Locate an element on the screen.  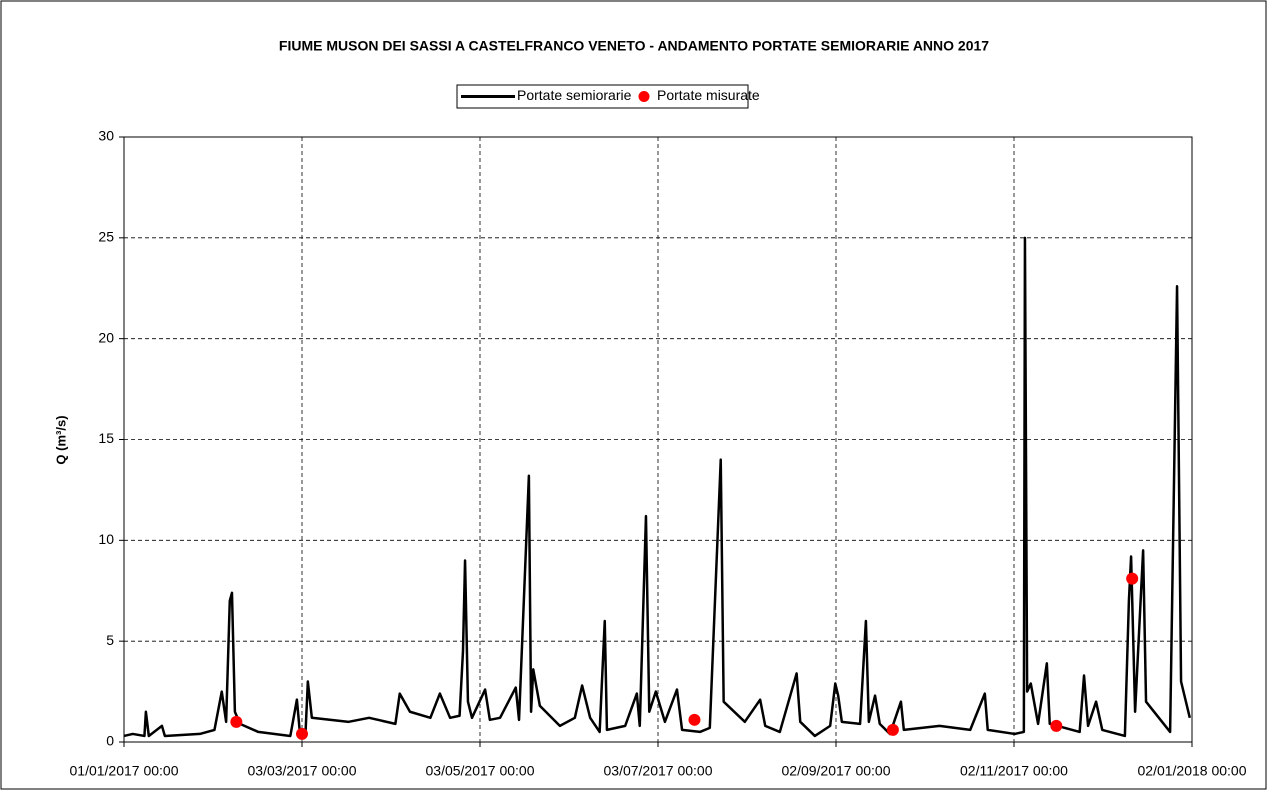
y-tick-label: 25 is located at coordinates (106, 237).